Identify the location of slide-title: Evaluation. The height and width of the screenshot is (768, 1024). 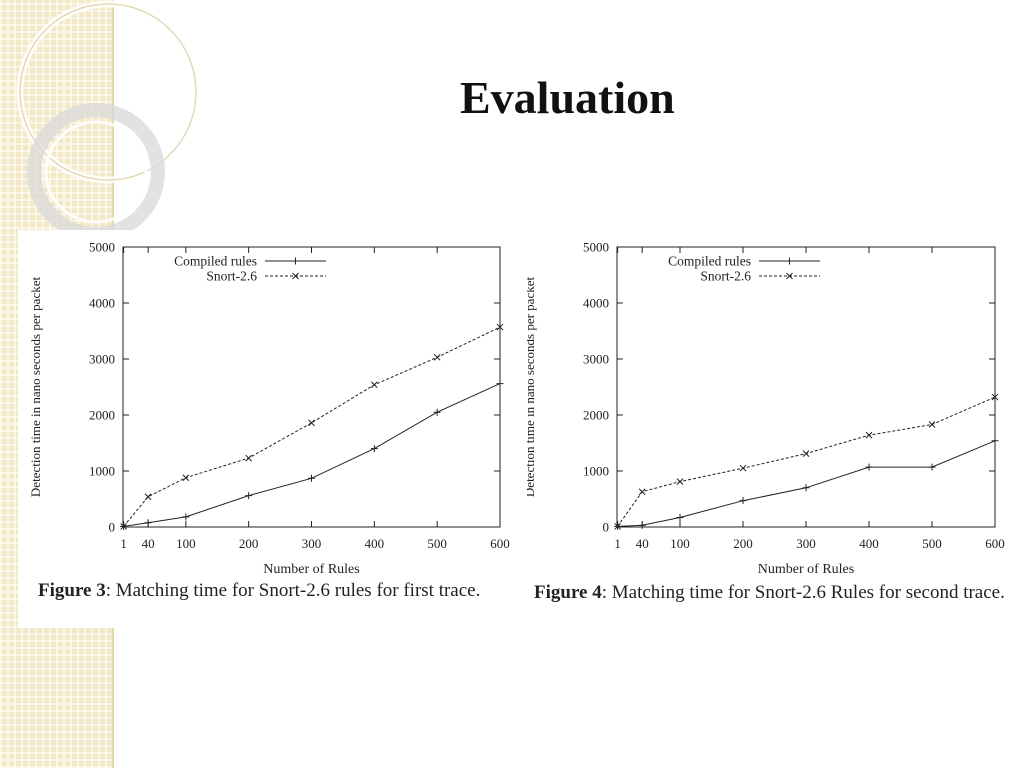
(567, 97).